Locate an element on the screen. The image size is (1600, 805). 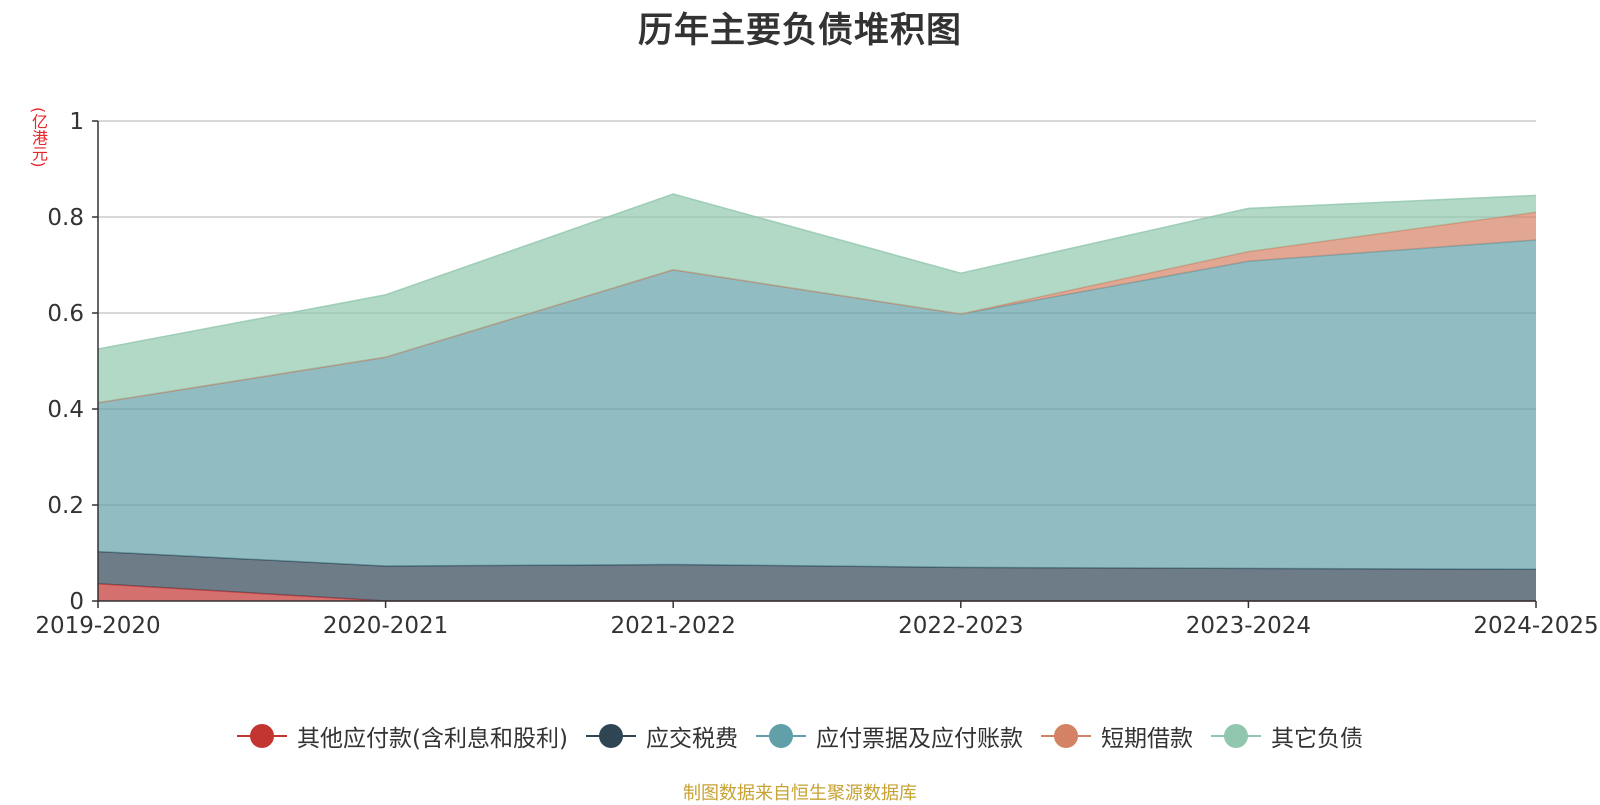
y-axis-unit-label: (亿港元) is located at coordinates (38, 137).